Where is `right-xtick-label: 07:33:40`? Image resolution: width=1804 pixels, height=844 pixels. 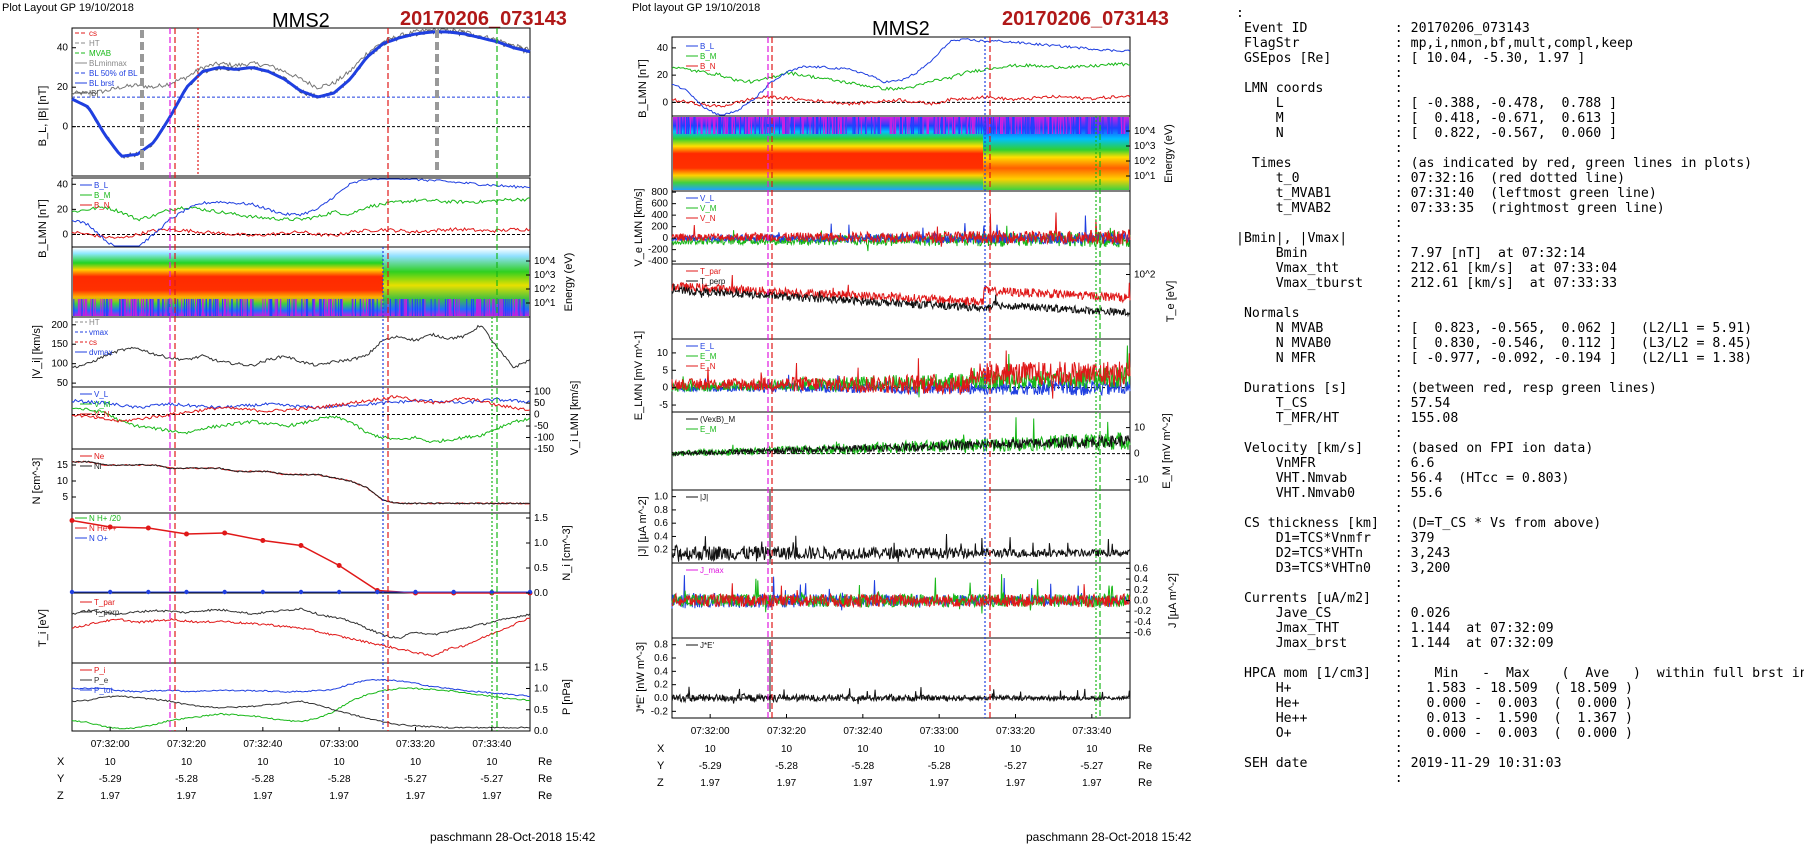 right-xtick-label: 07:33:40 is located at coordinates (1091, 731).